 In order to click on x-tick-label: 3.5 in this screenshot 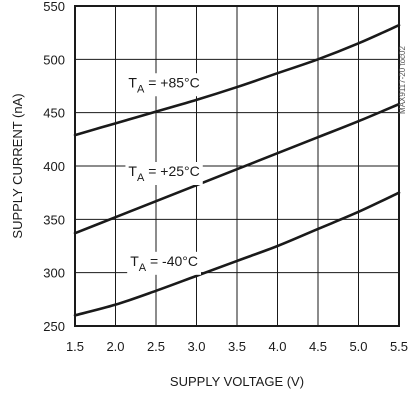, I will do `click(237, 346)`.